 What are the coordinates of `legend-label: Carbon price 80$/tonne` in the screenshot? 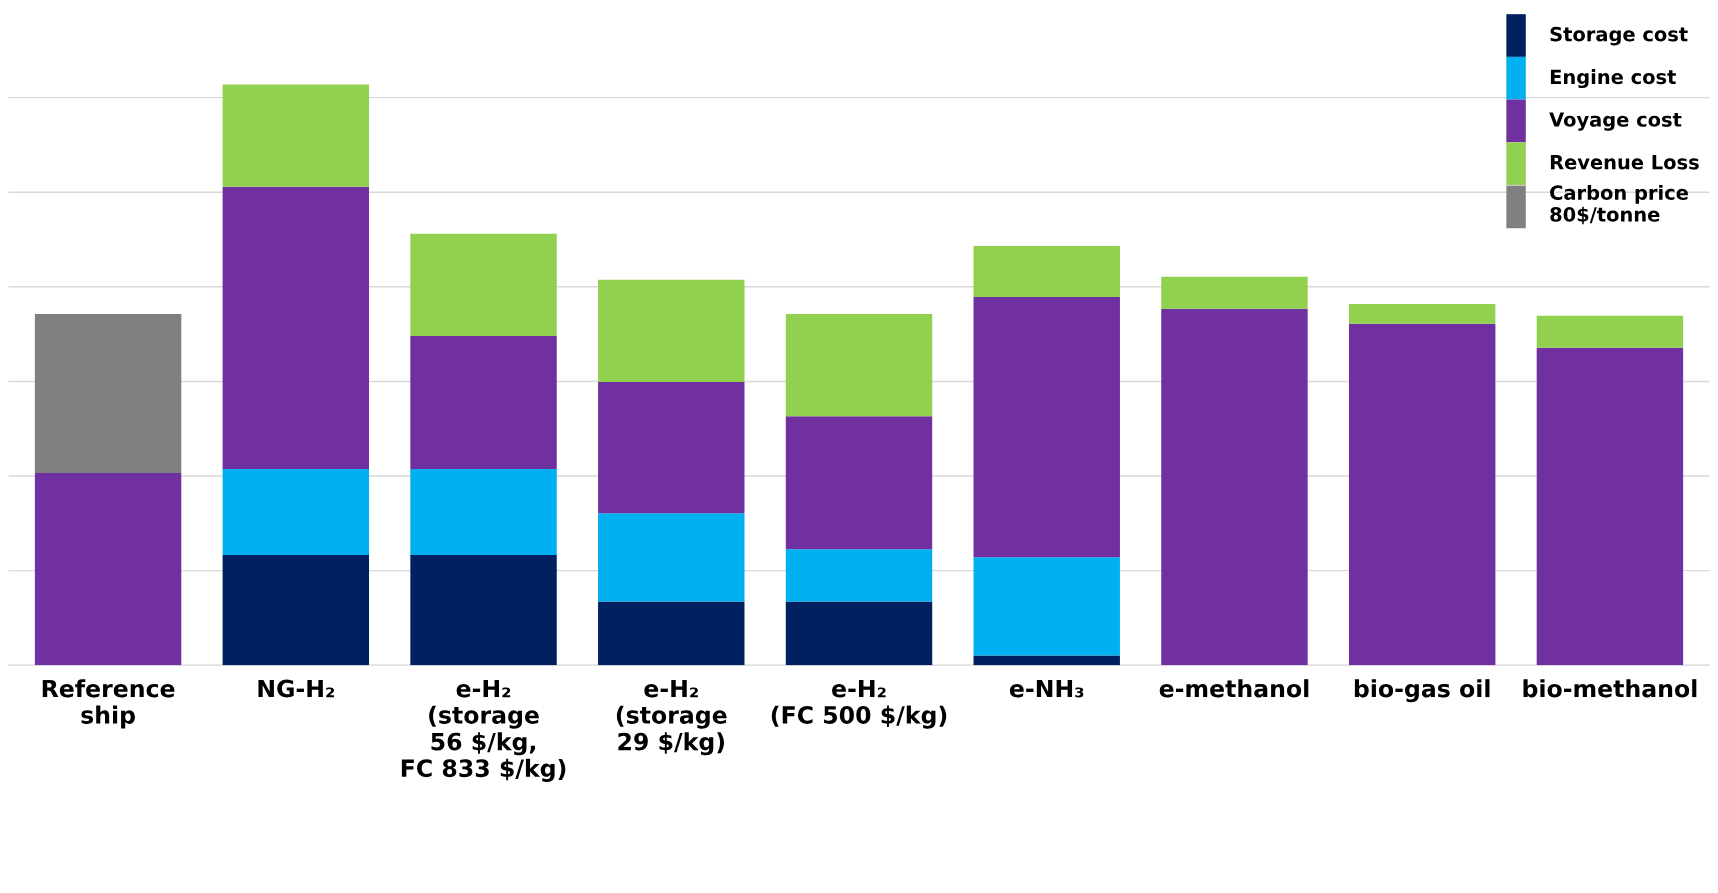 It's located at (1619, 204).